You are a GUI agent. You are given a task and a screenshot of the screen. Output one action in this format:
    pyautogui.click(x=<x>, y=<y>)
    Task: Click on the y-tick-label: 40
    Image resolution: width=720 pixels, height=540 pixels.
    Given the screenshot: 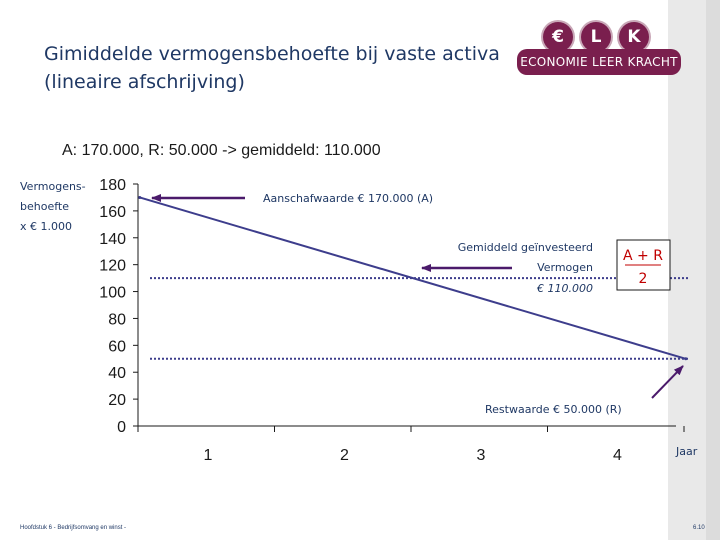 What is the action you would take?
    pyautogui.click(x=117, y=373)
    